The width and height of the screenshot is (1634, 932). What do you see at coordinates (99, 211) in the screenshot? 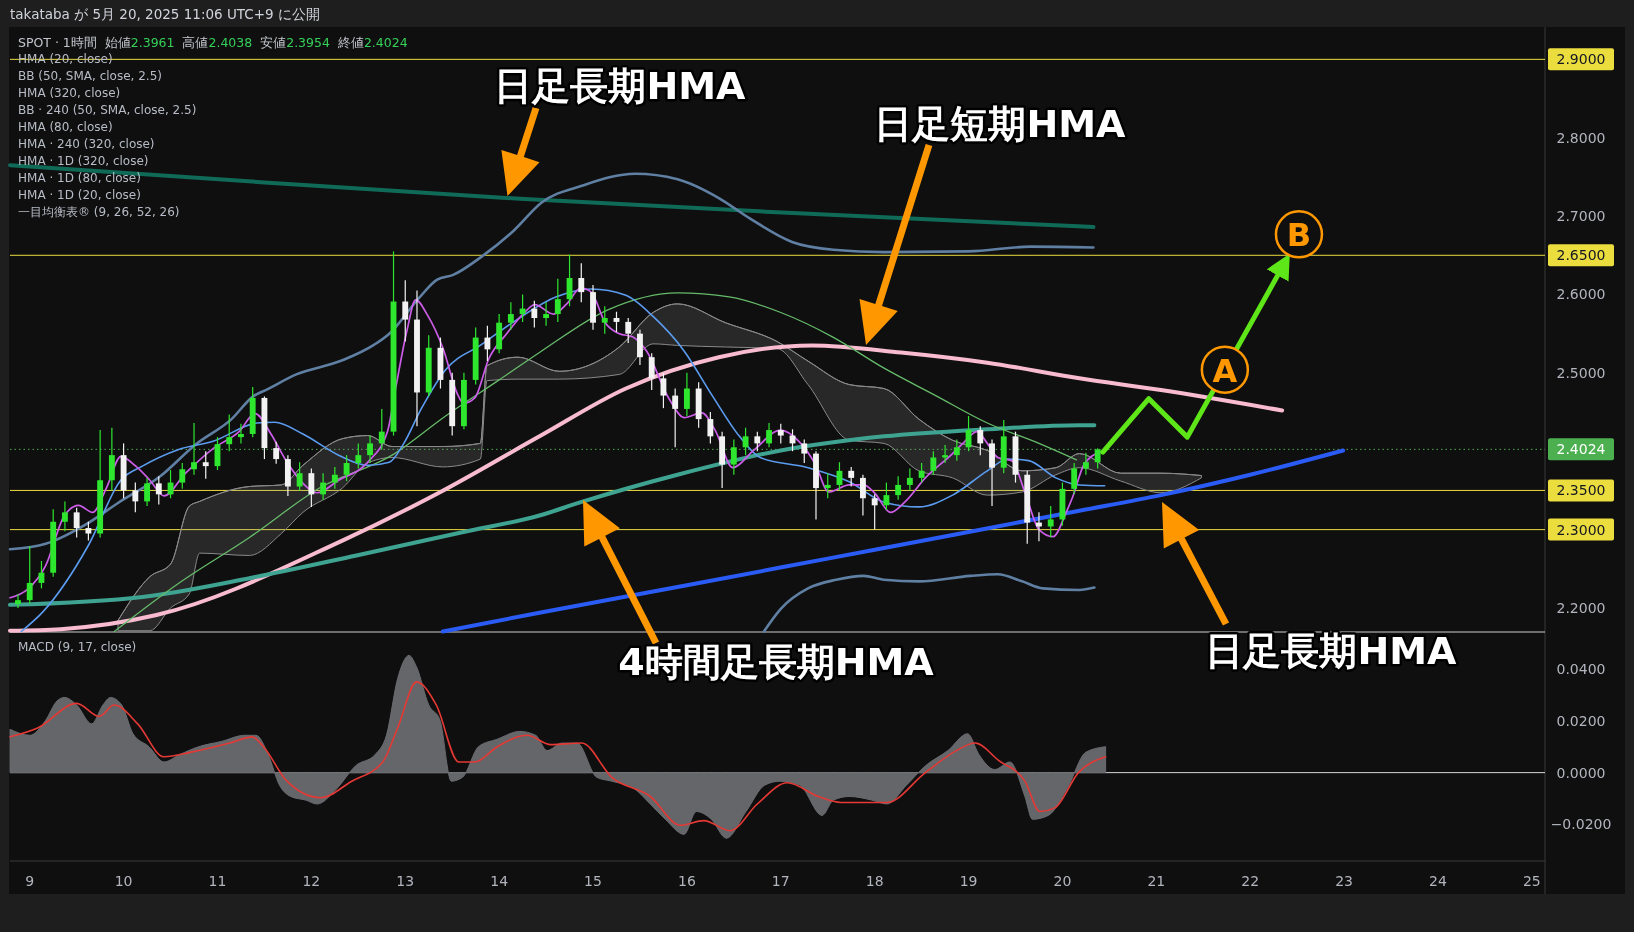
I see `annotation: 一目均衡表® (9, 26, 52, 26)` at bounding box center [99, 211].